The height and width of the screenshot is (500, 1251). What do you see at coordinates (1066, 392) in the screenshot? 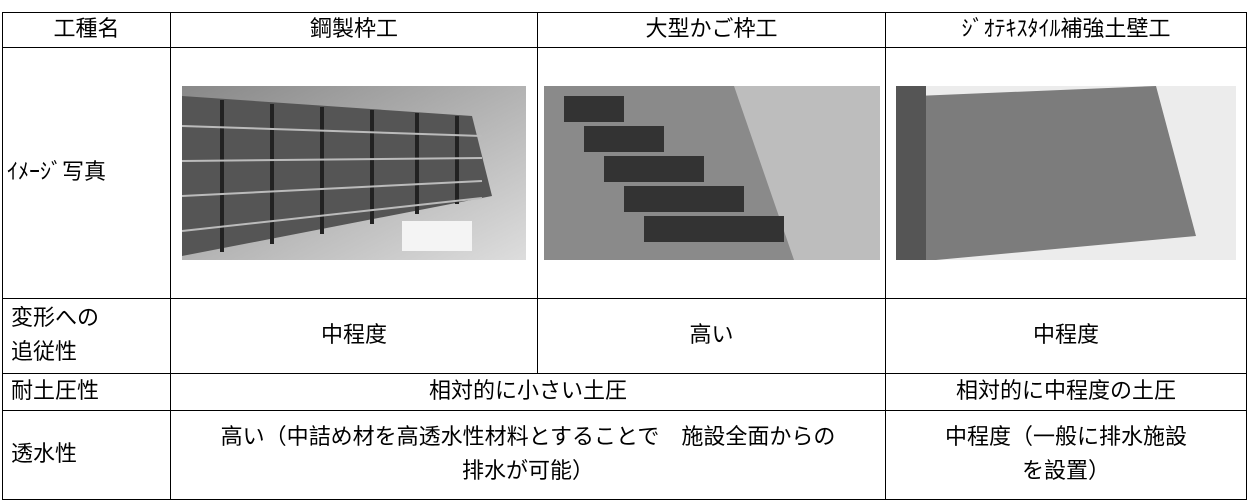
I see `cell: 相対的に中程度の土圧` at bounding box center [1066, 392].